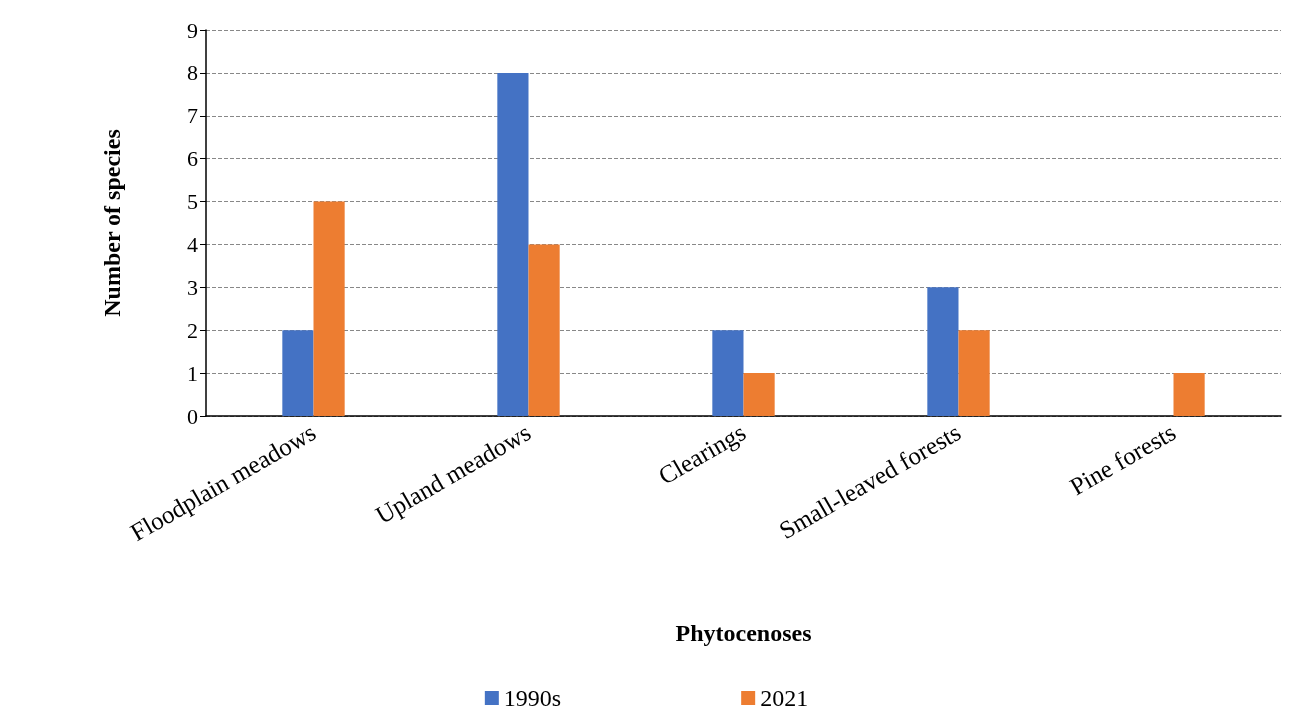 The height and width of the screenshot is (723, 1293). Describe the element at coordinates (192, 373) in the screenshot. I see `y-tick-label: 1` at that location.